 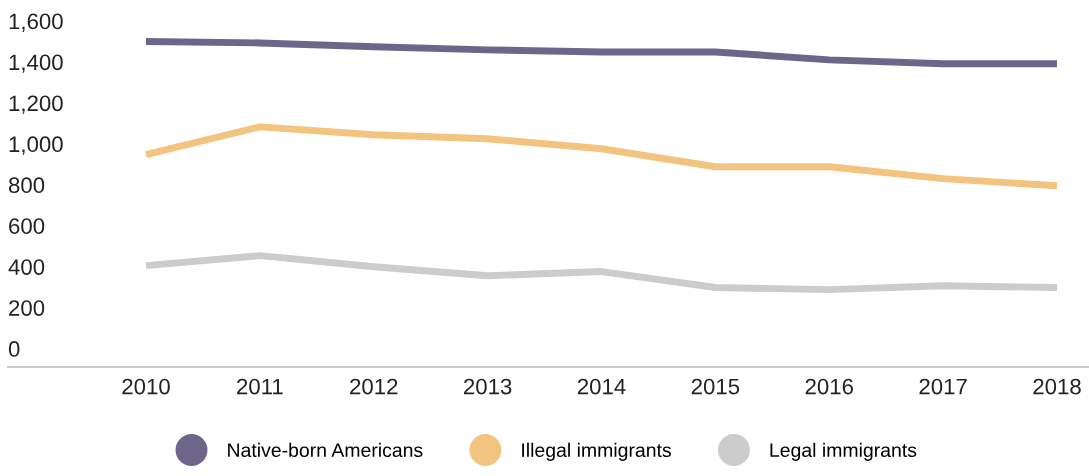 What do you see at coordinates (1057, 386) in the screenshot?
I see `x-tick-label: 2018` at bounding box center [1057, 386].